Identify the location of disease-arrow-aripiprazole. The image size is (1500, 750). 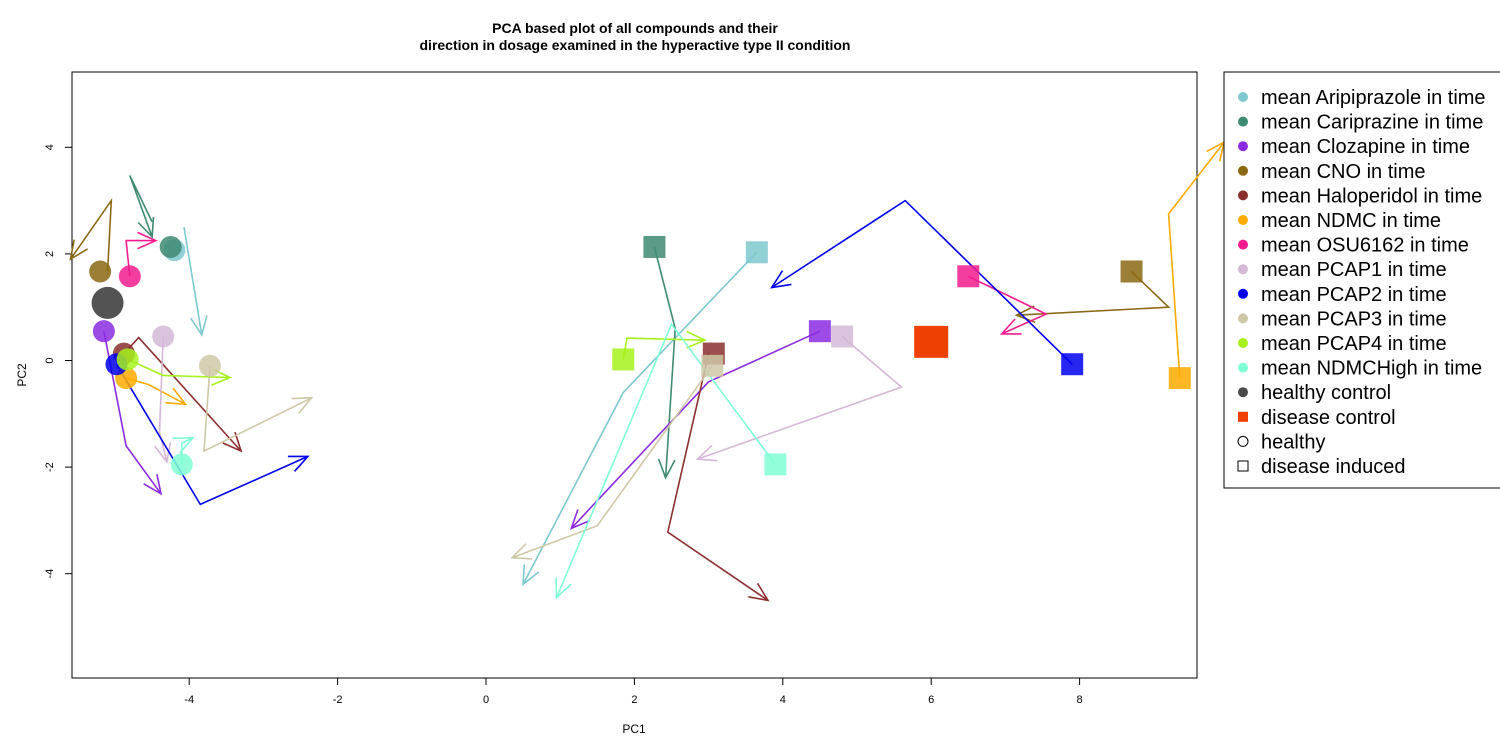
(640, 418).